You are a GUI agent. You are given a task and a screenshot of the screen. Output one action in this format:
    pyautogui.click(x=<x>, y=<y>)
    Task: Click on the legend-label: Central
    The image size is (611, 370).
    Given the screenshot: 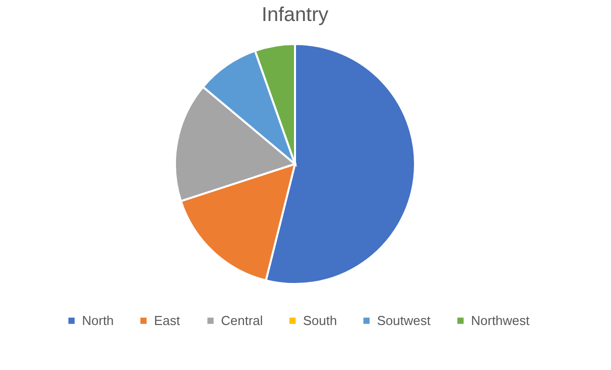 What is the action you would take?
    pyautogui.click(x=242, y=320)
    